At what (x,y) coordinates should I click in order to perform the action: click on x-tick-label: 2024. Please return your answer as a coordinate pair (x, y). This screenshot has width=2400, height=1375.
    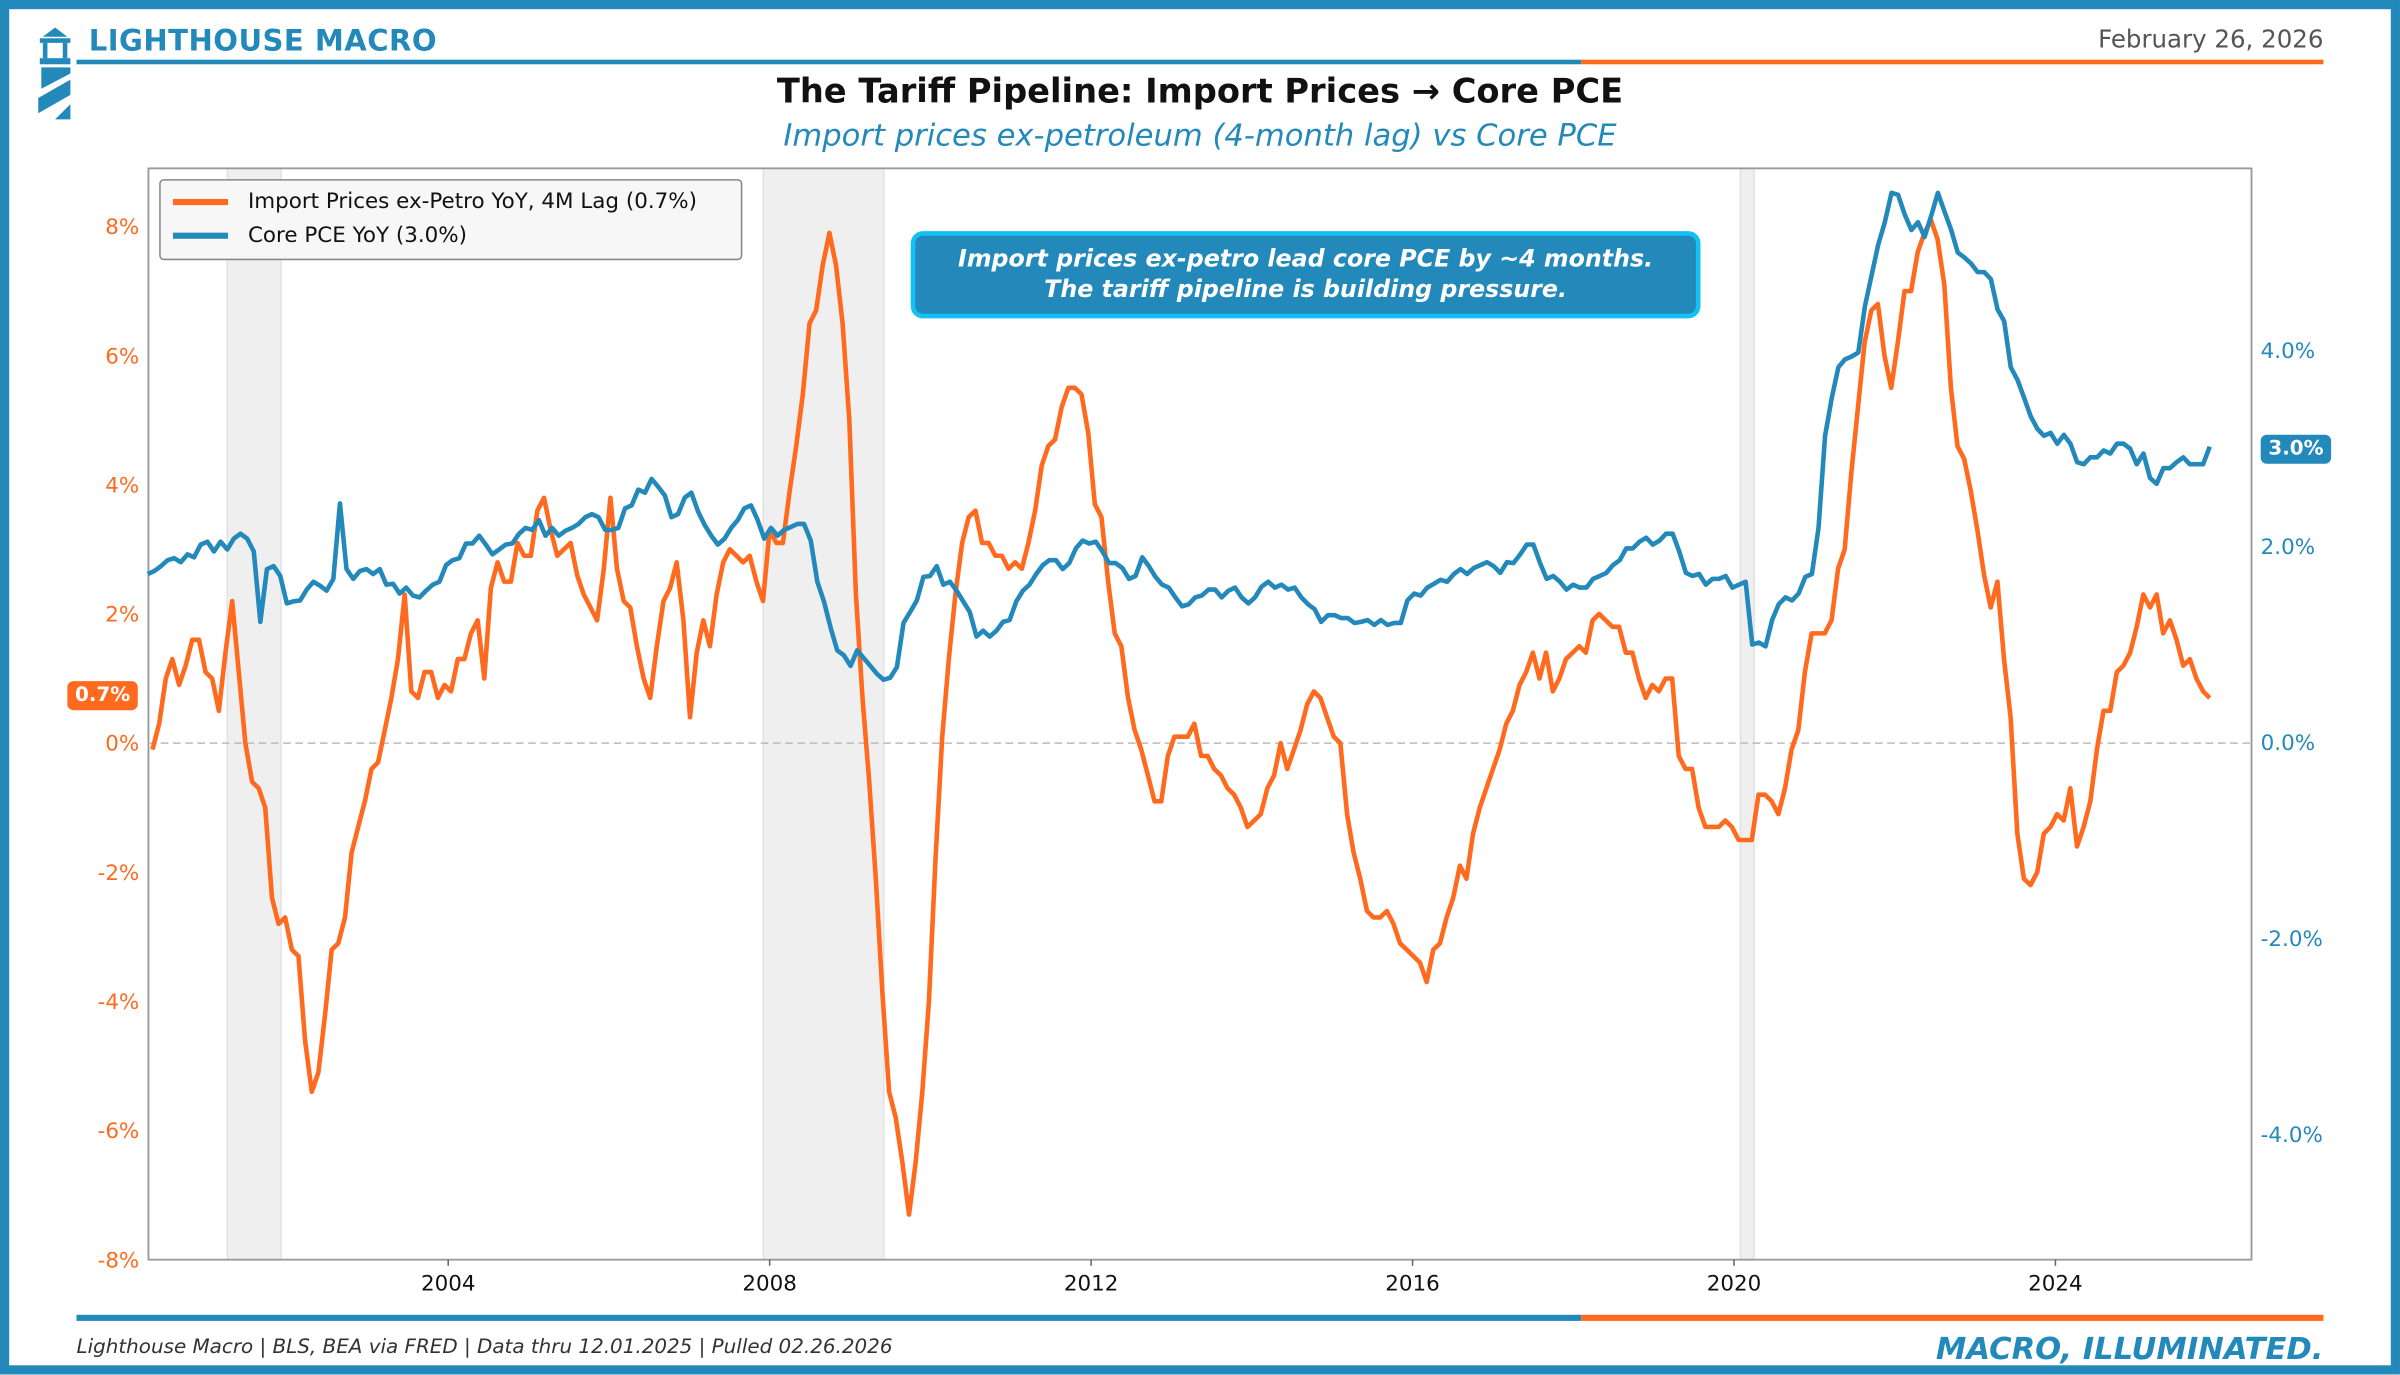
    Looking at the image, I should click on (2055, 1283).